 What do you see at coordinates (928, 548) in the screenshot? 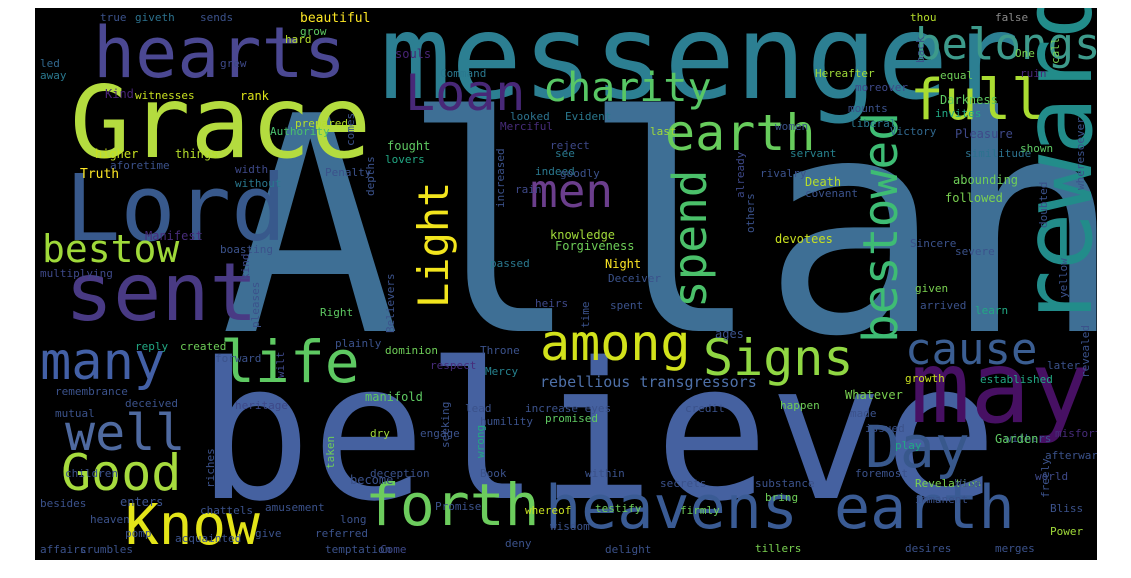
I see `word-desires: desires` at bounding box center [928, 548].